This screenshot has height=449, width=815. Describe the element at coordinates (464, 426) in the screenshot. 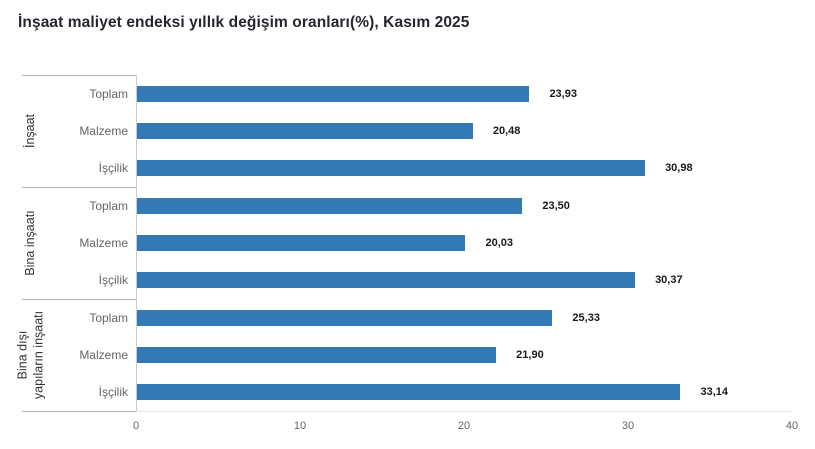

I see `x-tick-label: 20` at that location.